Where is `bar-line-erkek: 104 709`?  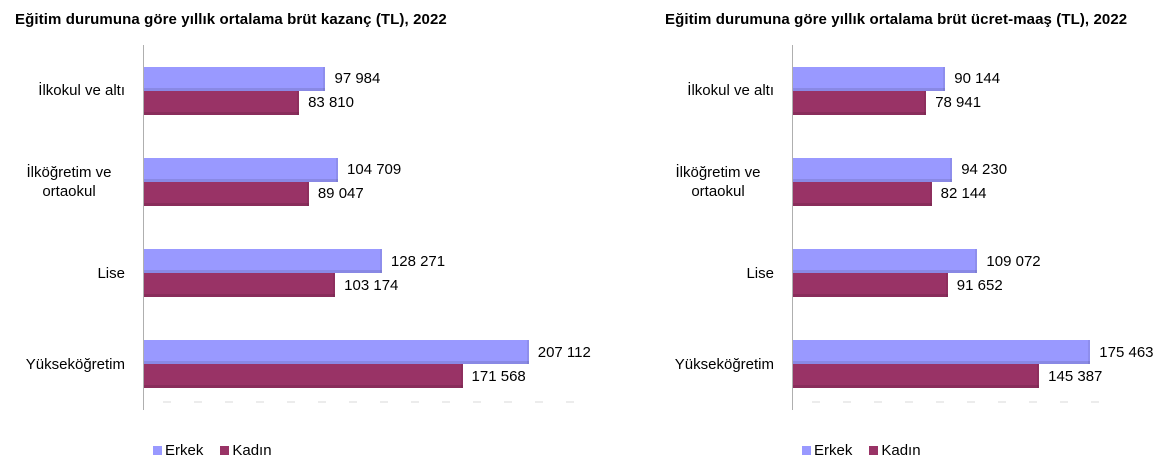 bar-line-erkek: 104 709 is located at coordinates (366, 169).